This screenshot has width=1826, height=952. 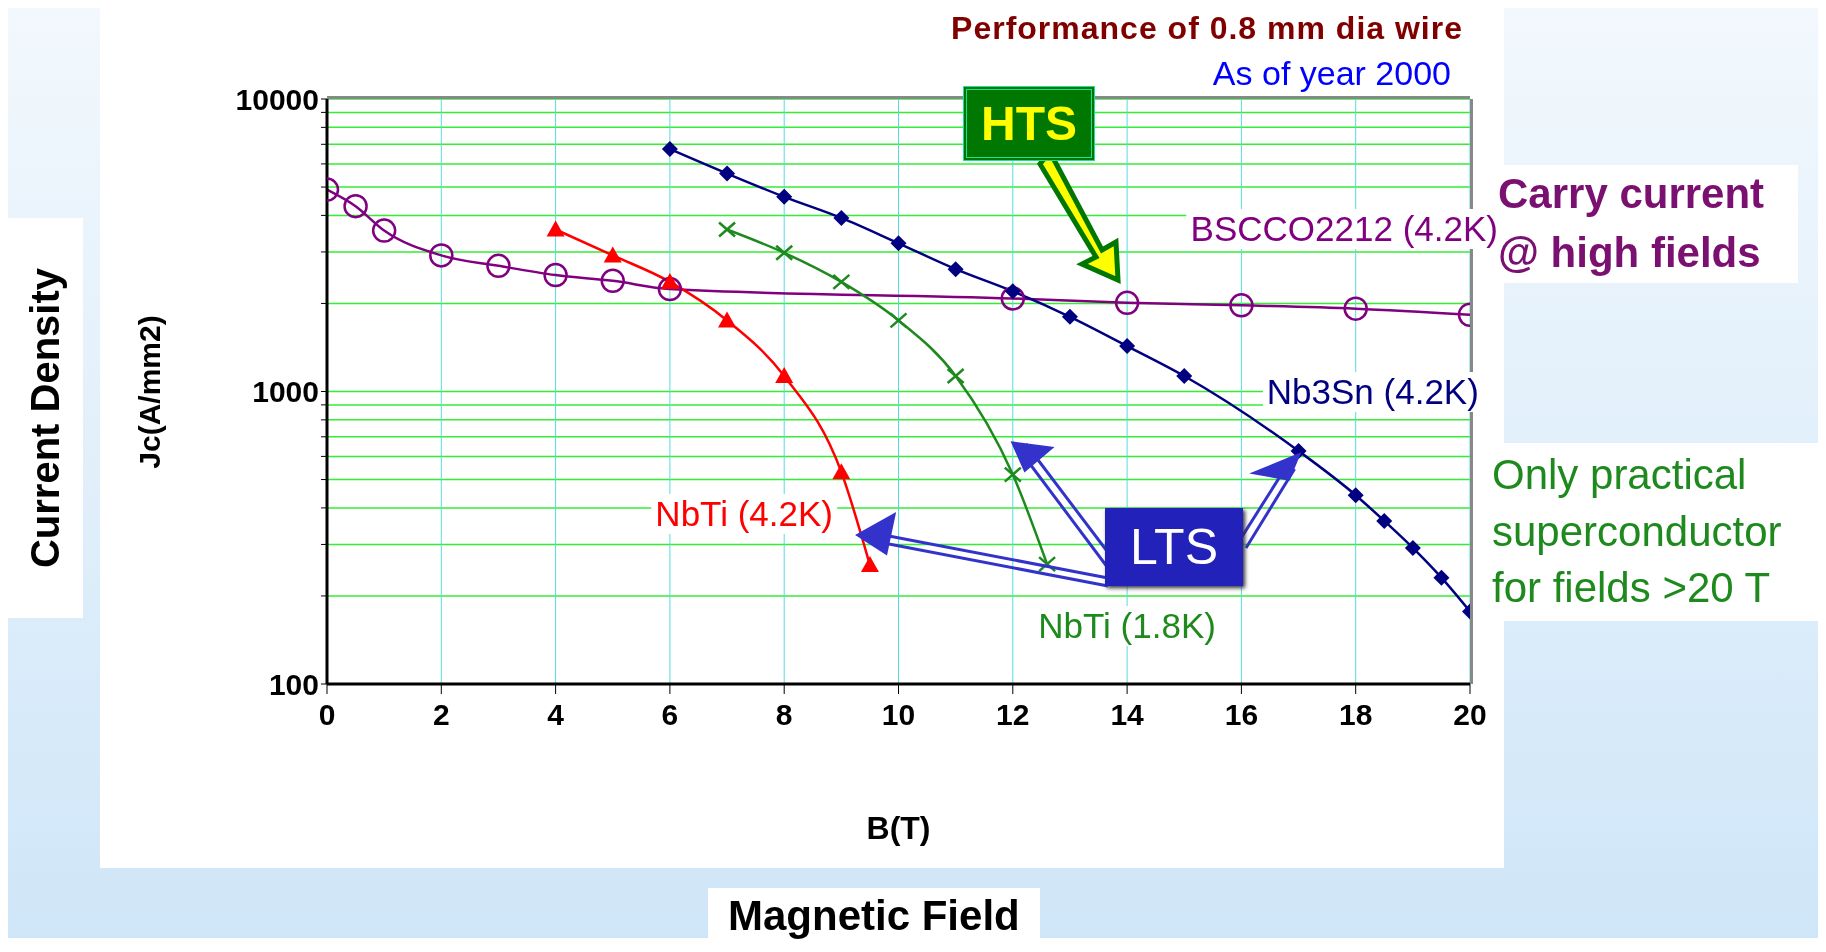 What do you see at coordinates (1174, 547) in the screenshot?
I see `annotation: LTS` at bounding box center [1174, 547].